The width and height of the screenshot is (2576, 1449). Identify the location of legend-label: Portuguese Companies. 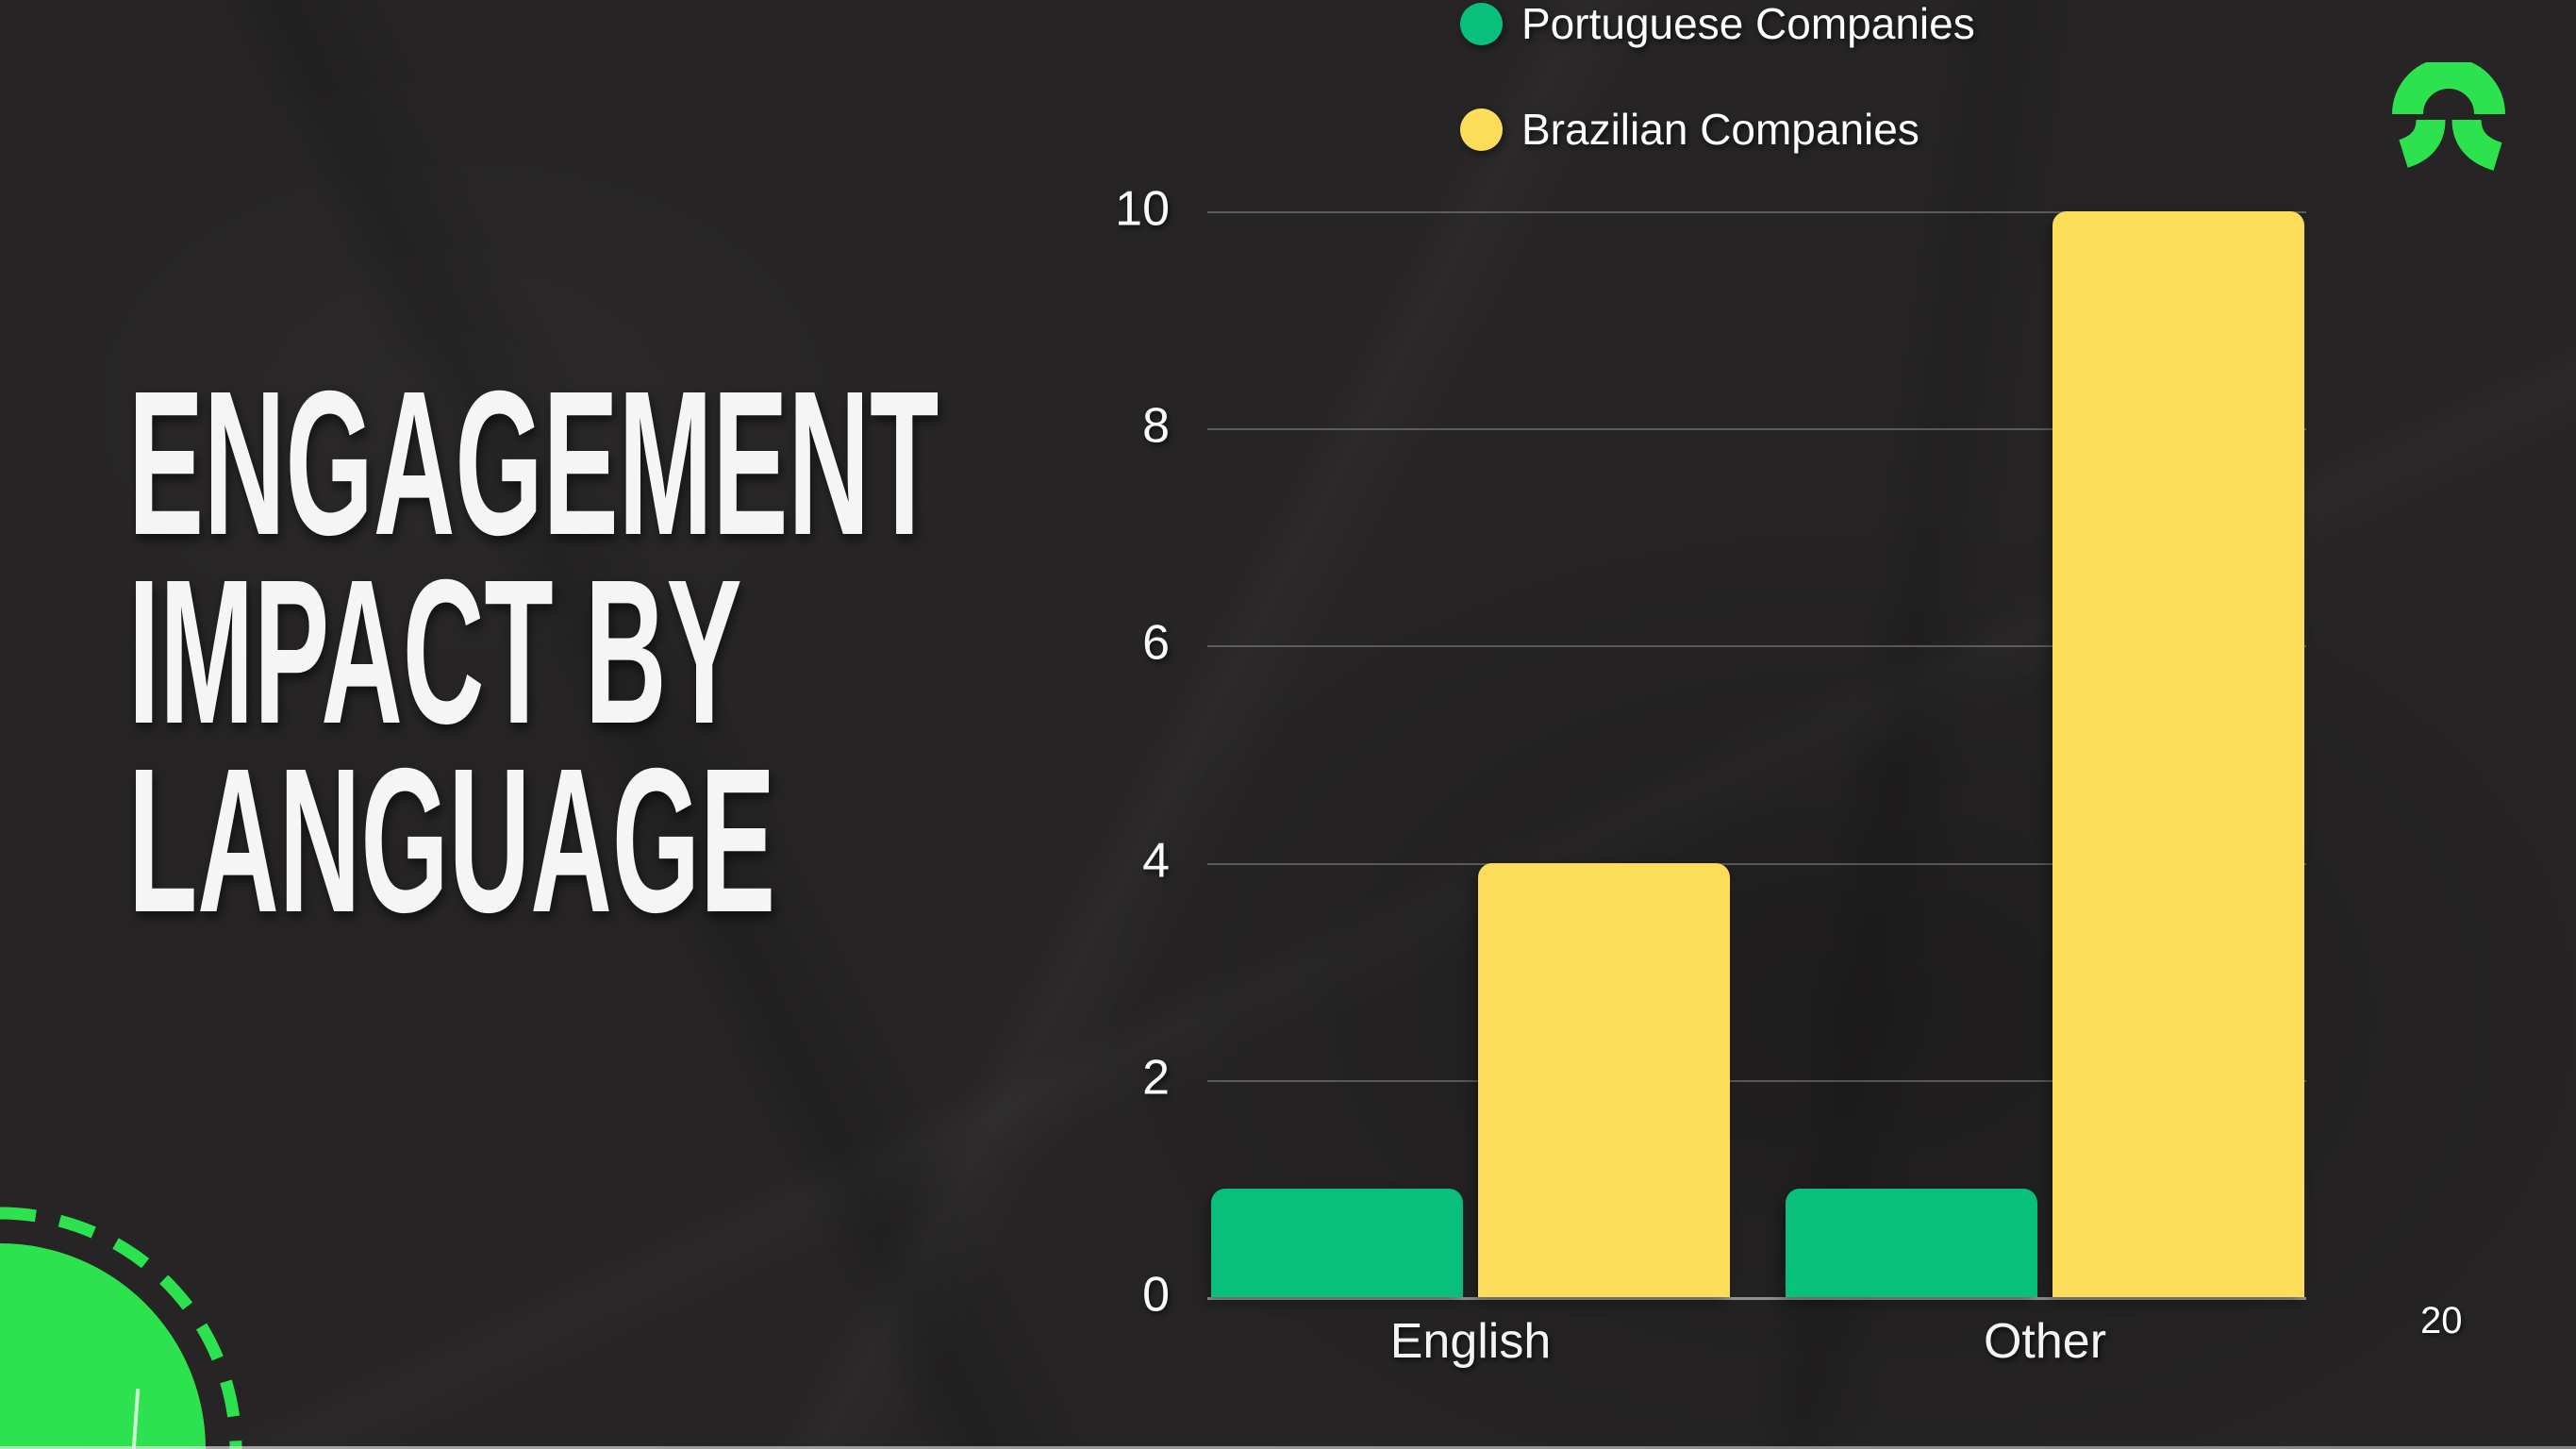
(1748, 24).